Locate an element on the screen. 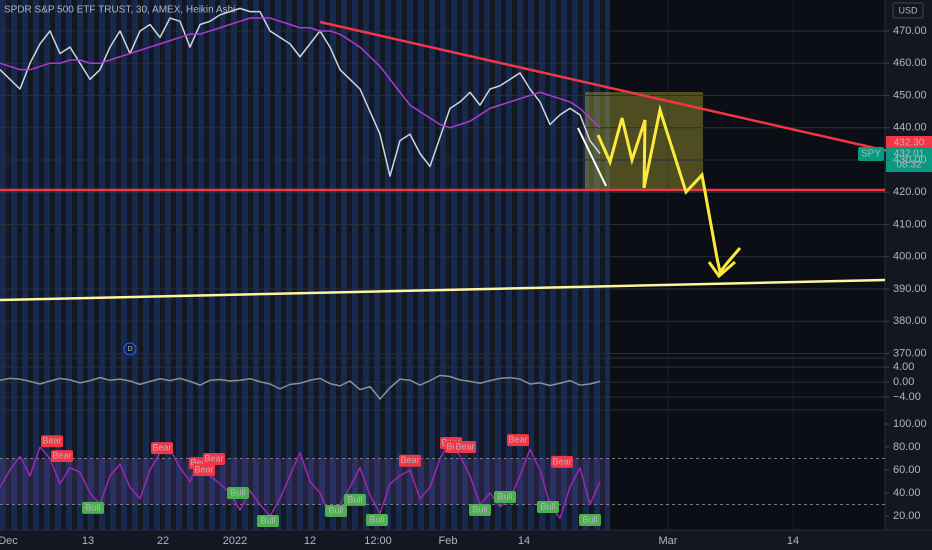 This screenshot has width=932, height=550. y-tick-label: 80.00 is located at coordinates (907, 447).